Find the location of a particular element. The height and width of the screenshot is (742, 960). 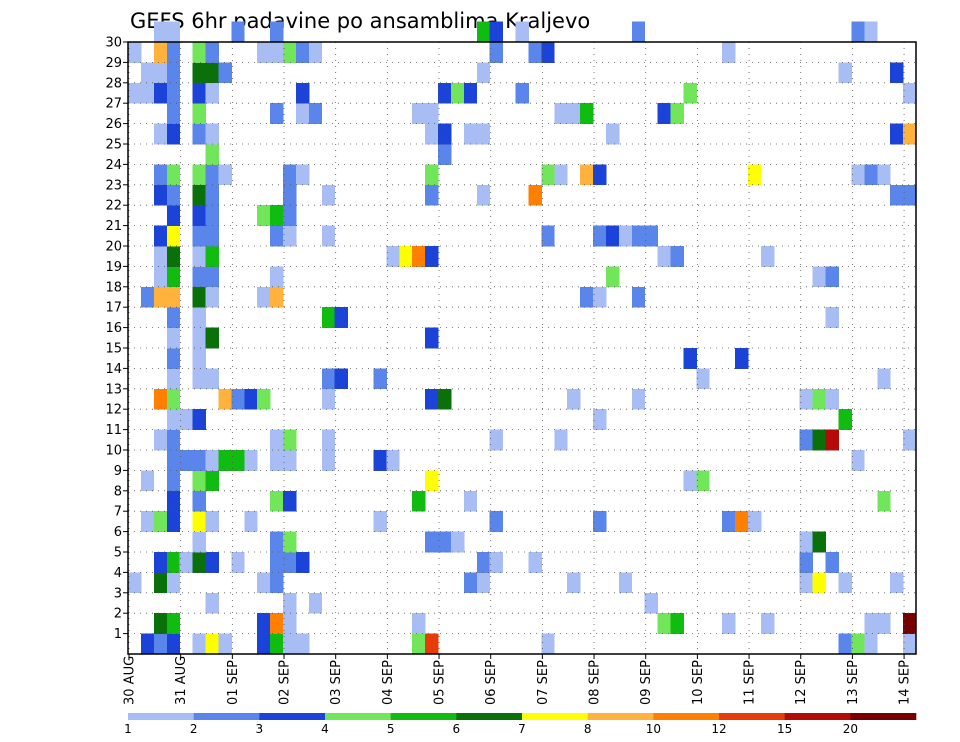

y-tick-label: 18 is located at coordinates (113, 287).